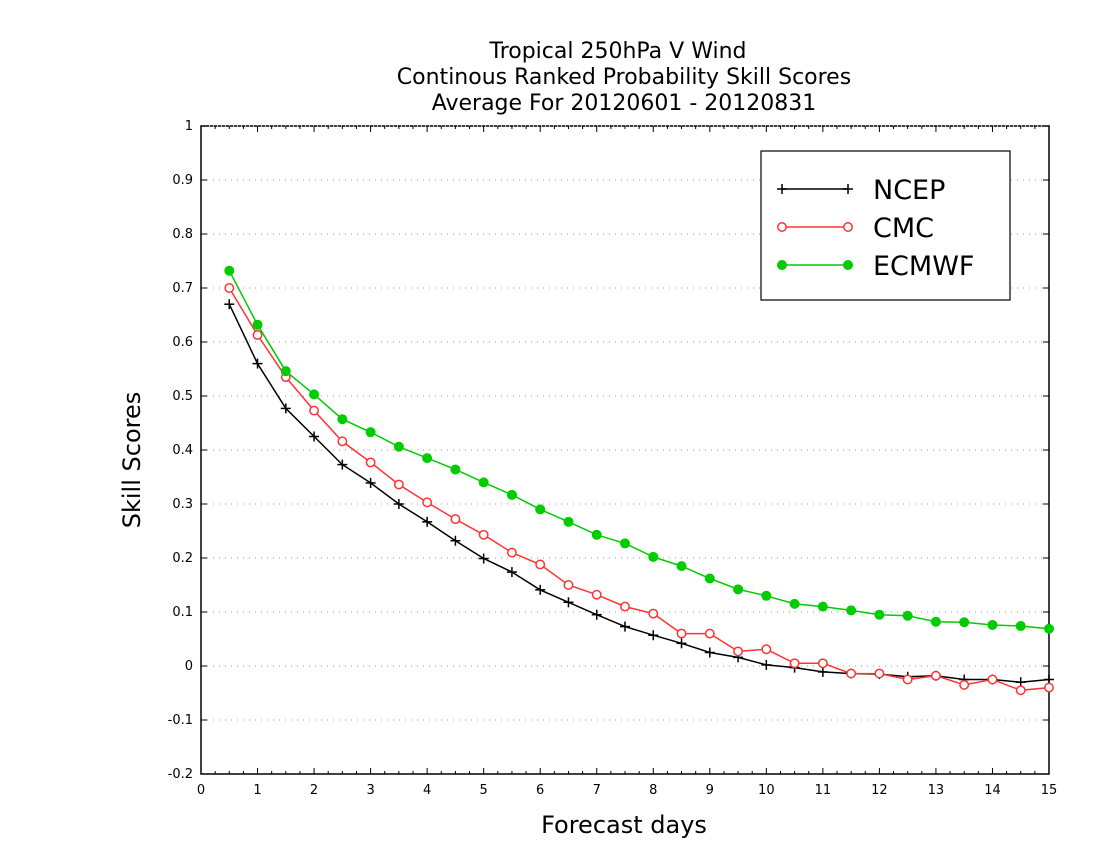 The height and width of the screenshot is (850, 1100). What do you see at coordinates (855, 228) in the screenshot?
I see `legend-item-cmc: CMC` at bounding box center [855, 228].